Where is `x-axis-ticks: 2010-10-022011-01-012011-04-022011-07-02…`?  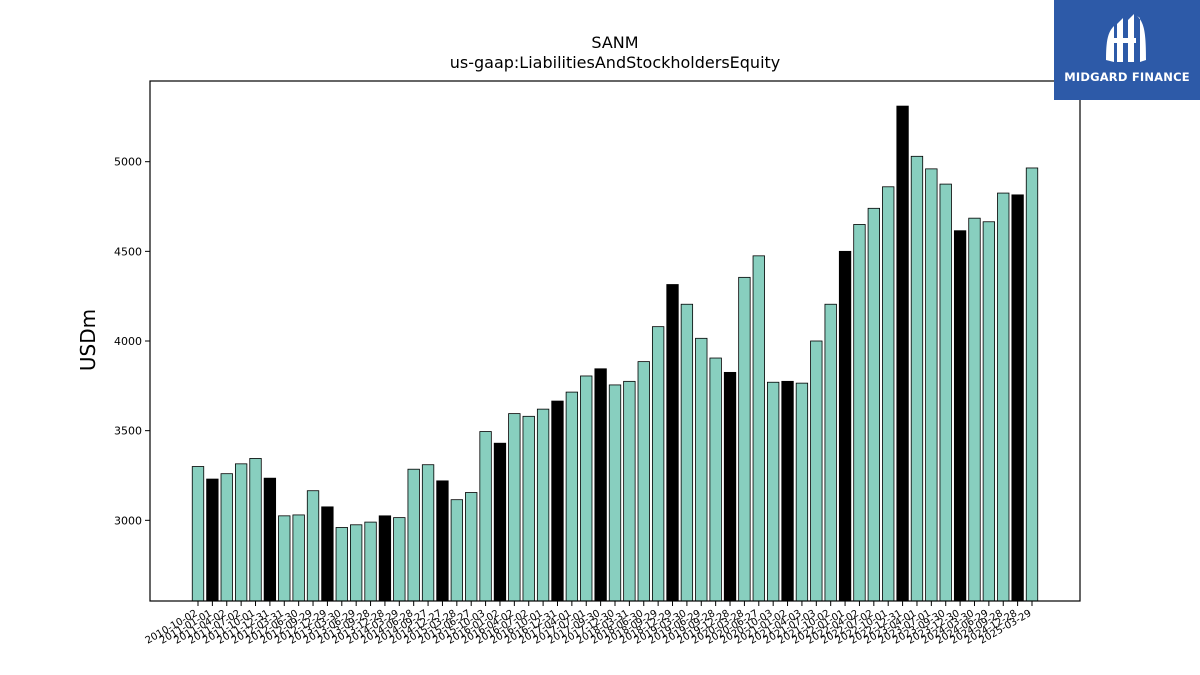
x-axis-ticks: 2010-10-022011-01-012011-04-022011-07-02… is located at coordinates (589, 624).